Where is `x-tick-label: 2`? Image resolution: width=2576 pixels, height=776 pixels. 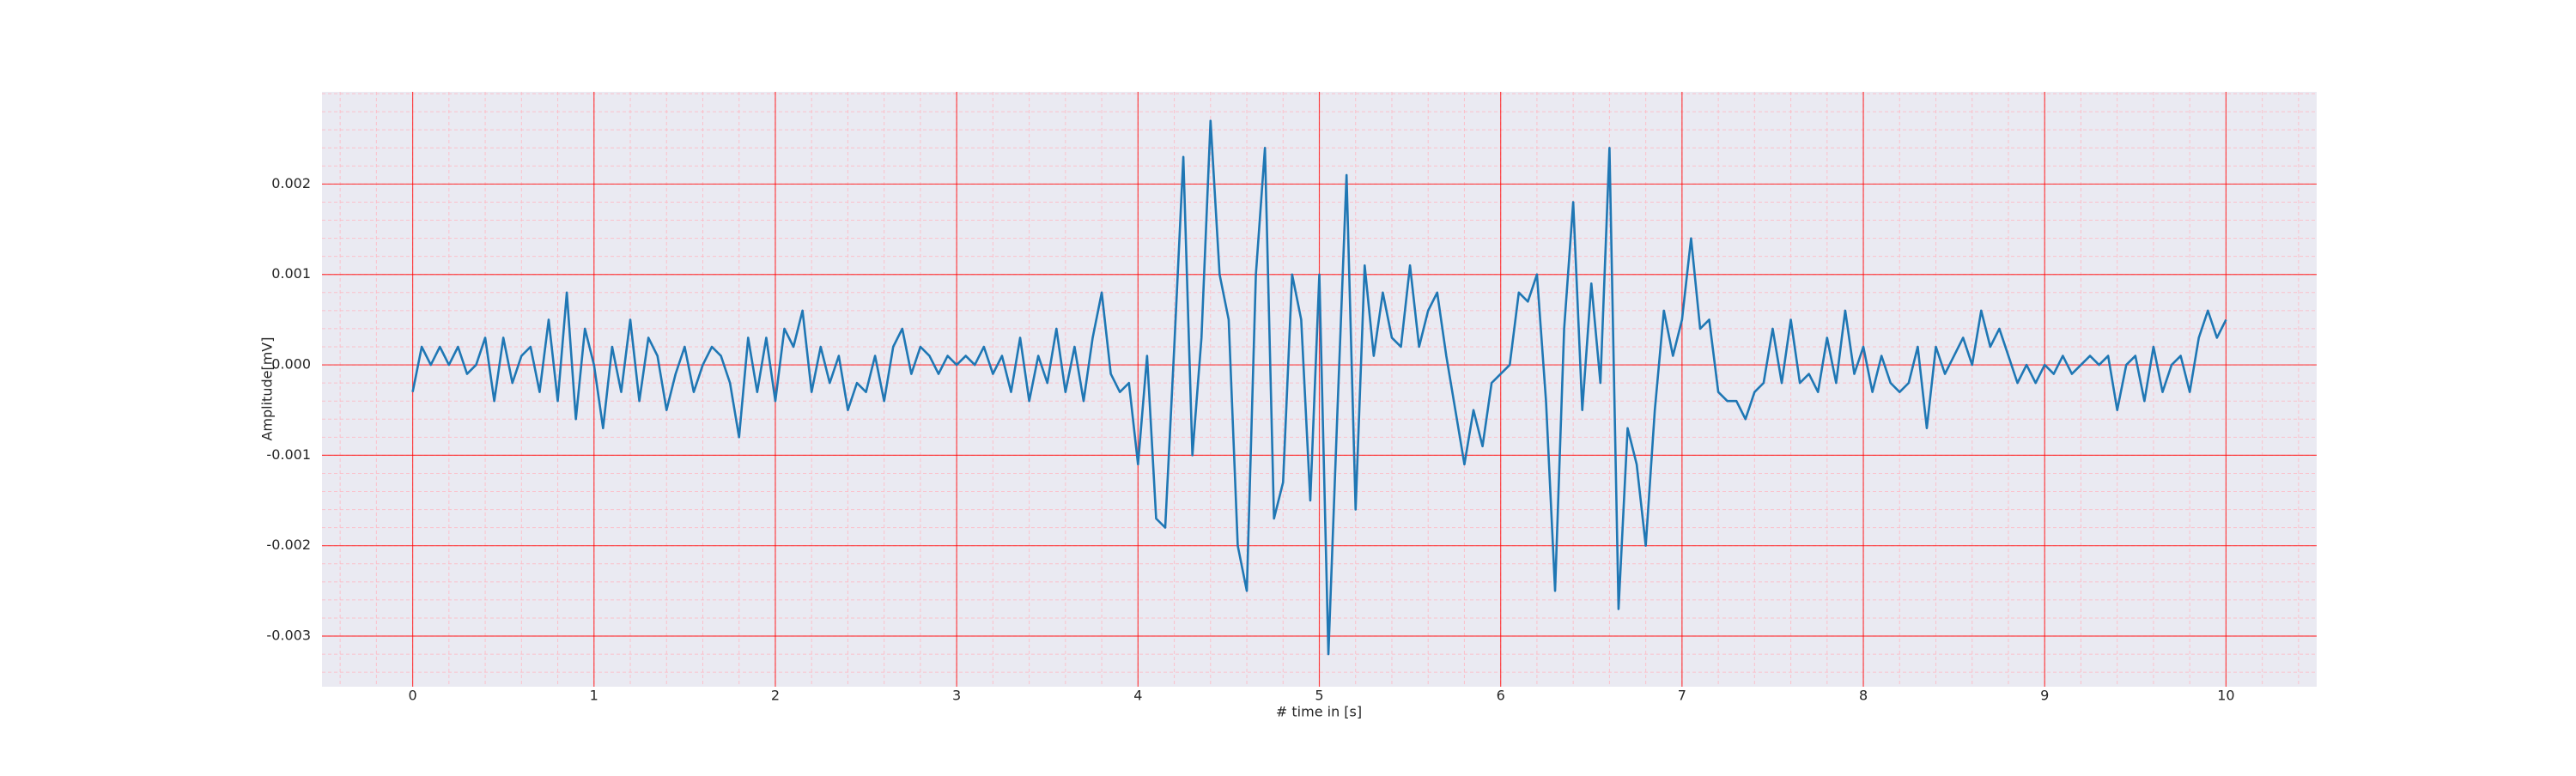 x-tick-label: 2 is located at coordinates (775, 696).